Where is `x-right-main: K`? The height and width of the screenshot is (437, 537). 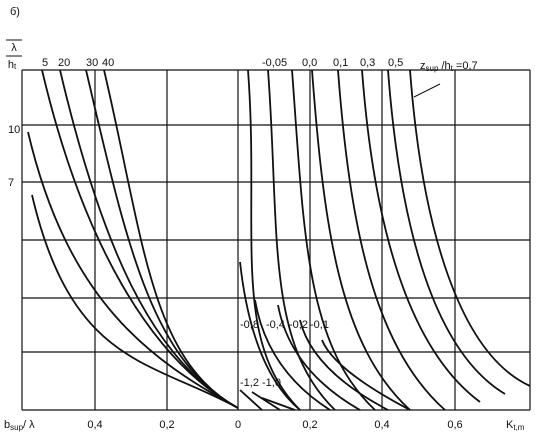 x-right-main: K is located at coordinates (510, 425).